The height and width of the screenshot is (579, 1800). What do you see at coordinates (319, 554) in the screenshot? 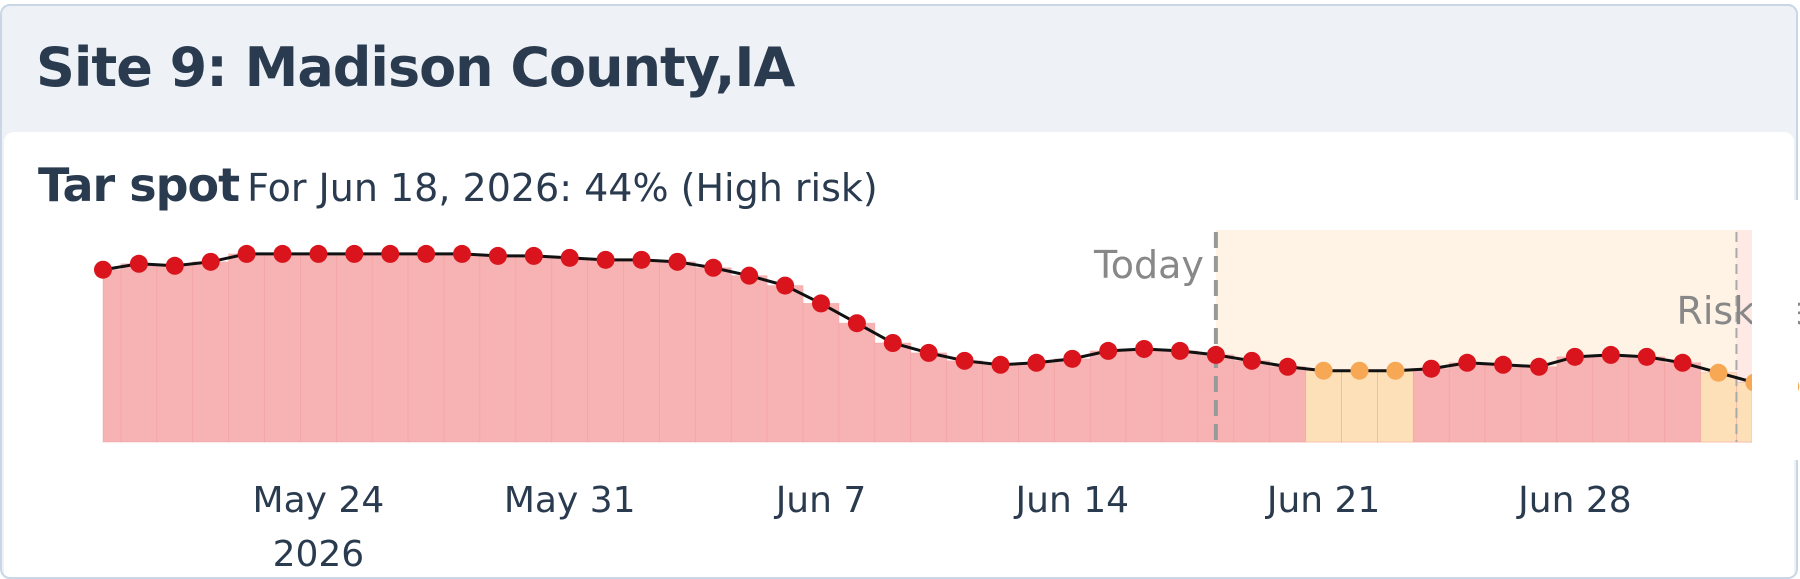
I see `x-year-label: 2026` at bounding box center [319, 554].